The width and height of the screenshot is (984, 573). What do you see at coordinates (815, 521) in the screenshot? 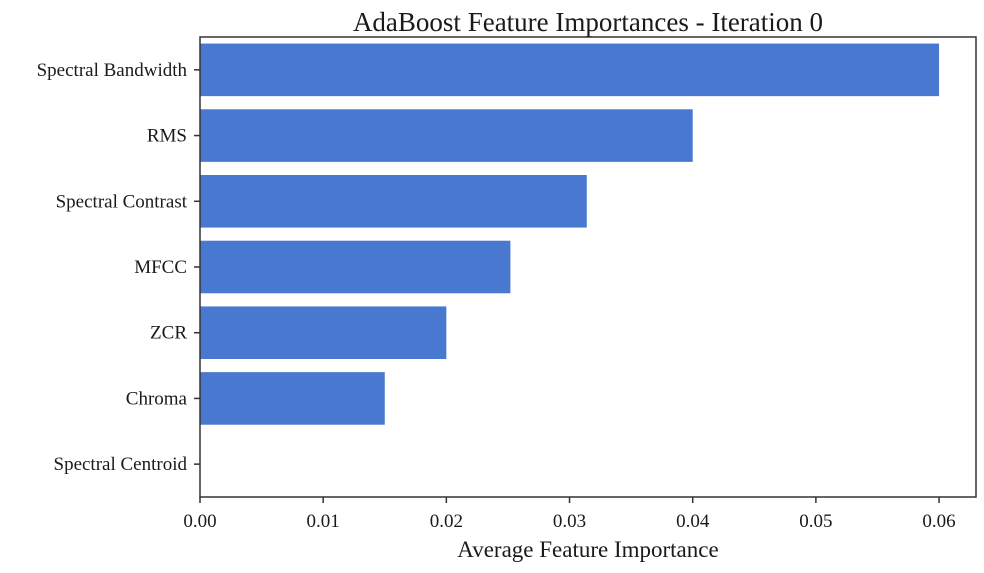
I see `x-tick-label: 0.05` at bounding box center [815, 521].